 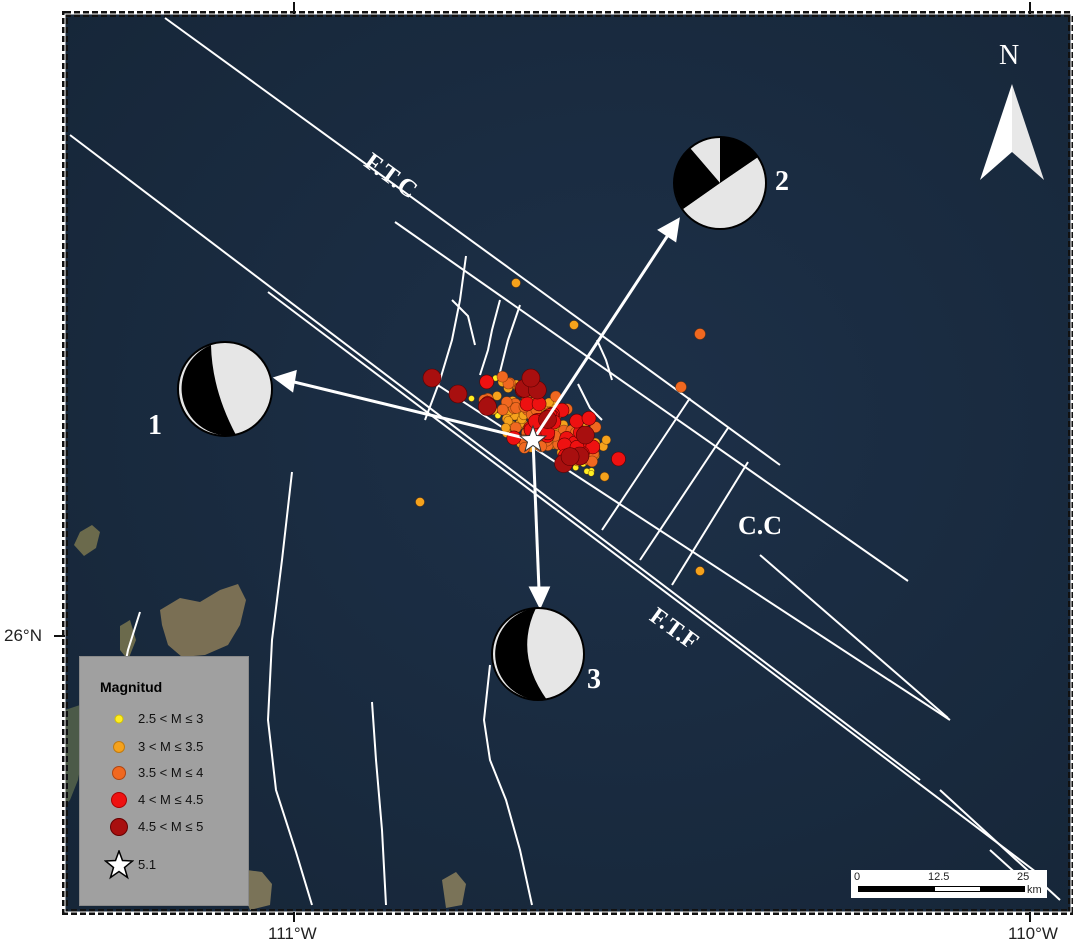 What do you see at coordinates (949, 884) in the screenshot?
I see `scale-bar` at bounding box center [949, 884].